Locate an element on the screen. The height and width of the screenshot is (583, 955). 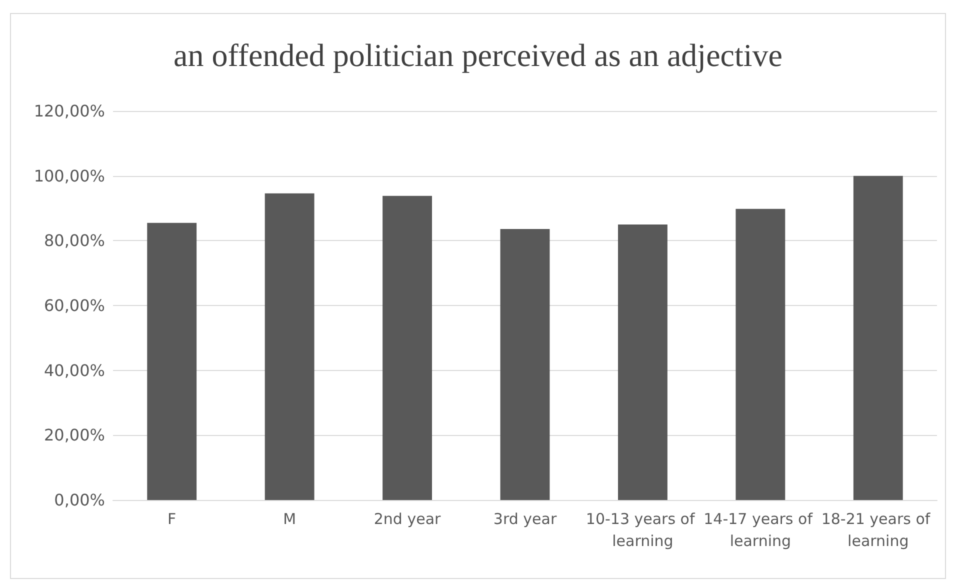
y-tick-label: 0,00% is located at coordinates (79, 500).